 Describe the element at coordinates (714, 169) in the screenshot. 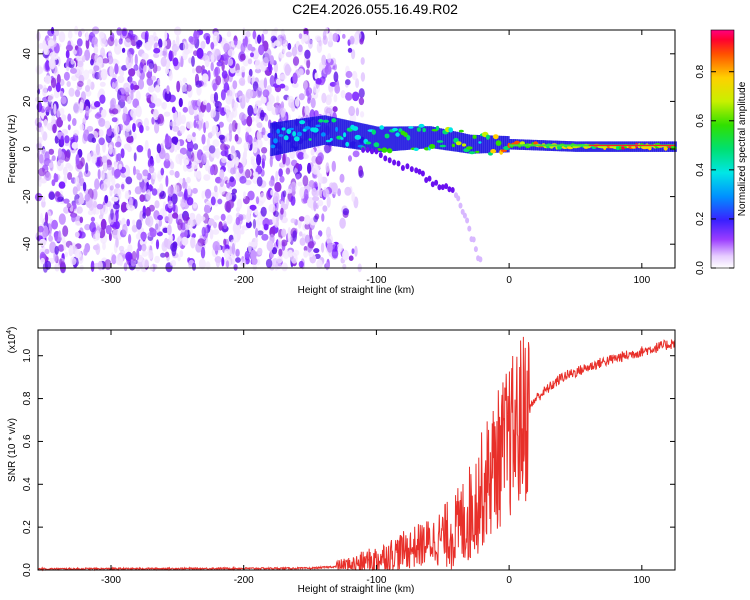

I see `colorbar-ticks: 0.0 0.2 0.4 0.6 0.8` at that location.